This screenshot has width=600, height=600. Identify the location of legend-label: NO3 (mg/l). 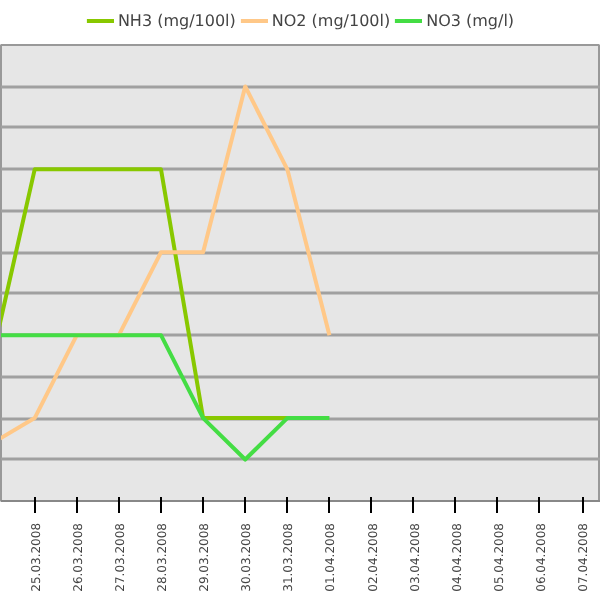
(470, 20).